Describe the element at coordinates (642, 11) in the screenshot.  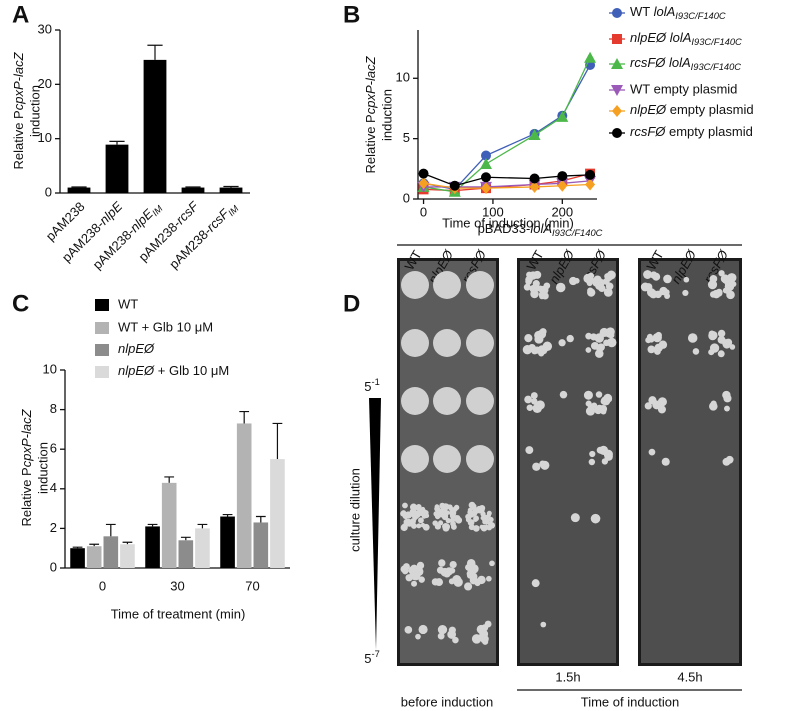
I see `text-part: WT` at that location.